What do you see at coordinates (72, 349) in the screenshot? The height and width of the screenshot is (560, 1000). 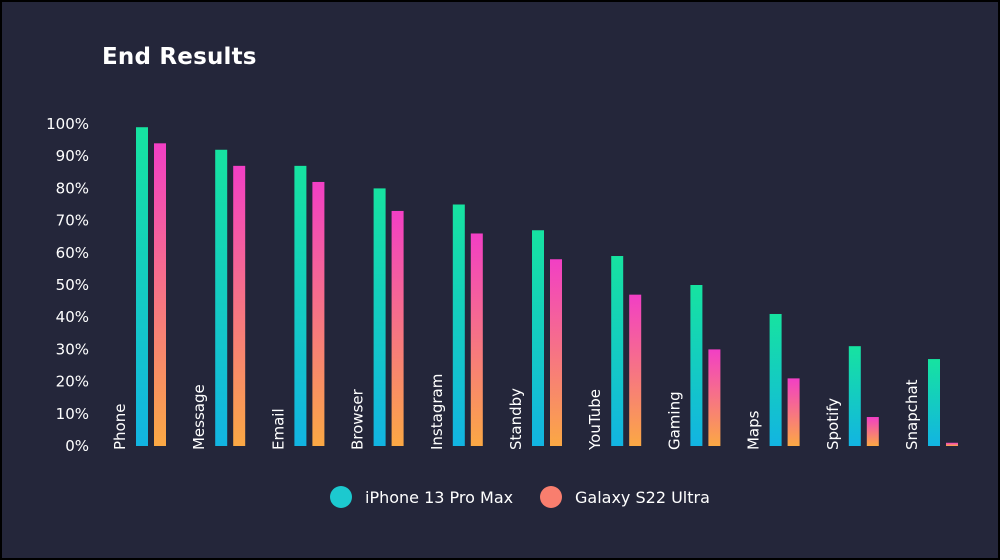 I see `y-tick-label: 30%` at bounding box center [72, 349].